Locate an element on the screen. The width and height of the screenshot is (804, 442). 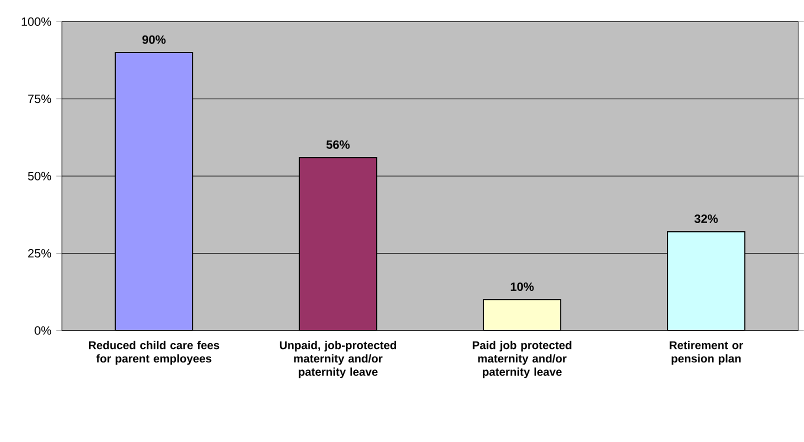
y-tick-label: 25% is located at coordinates (40, 253).